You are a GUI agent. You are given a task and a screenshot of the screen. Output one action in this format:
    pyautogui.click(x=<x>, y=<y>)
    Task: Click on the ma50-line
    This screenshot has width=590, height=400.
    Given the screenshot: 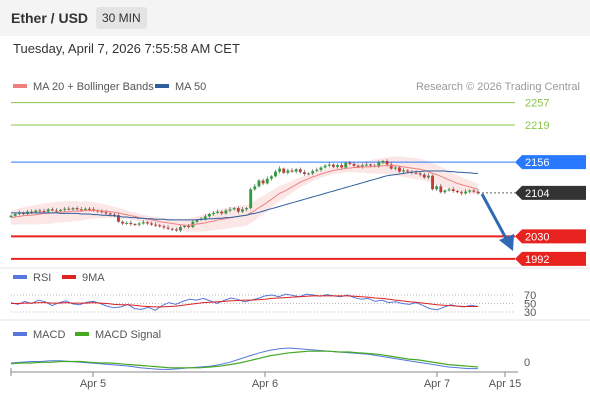 What is the action you would take?
    pyautogui.click(x=244, y=195)
    